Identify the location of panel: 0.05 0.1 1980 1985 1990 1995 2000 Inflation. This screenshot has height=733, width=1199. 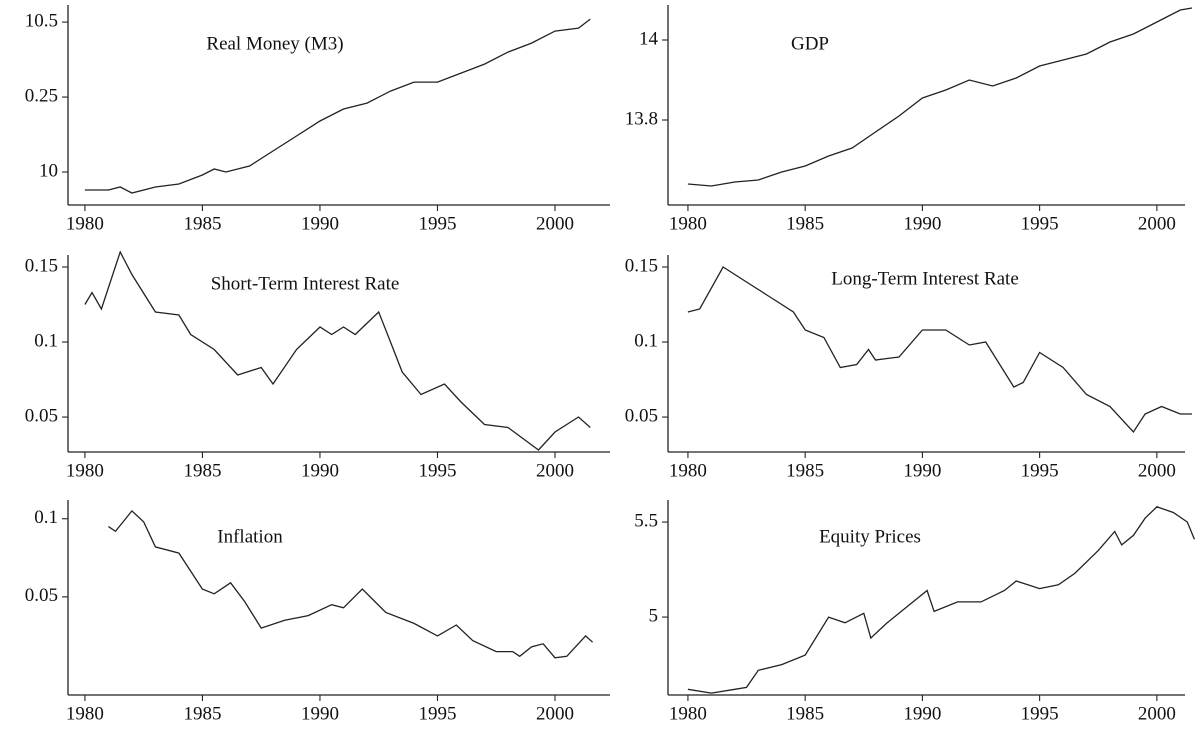
(317, 612).